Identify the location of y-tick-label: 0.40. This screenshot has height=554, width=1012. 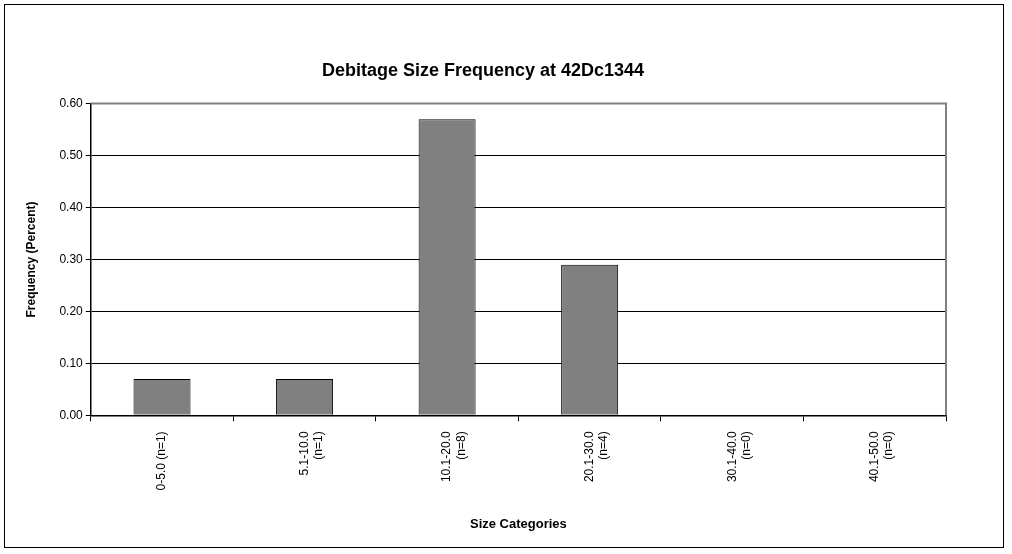
(71, 206).